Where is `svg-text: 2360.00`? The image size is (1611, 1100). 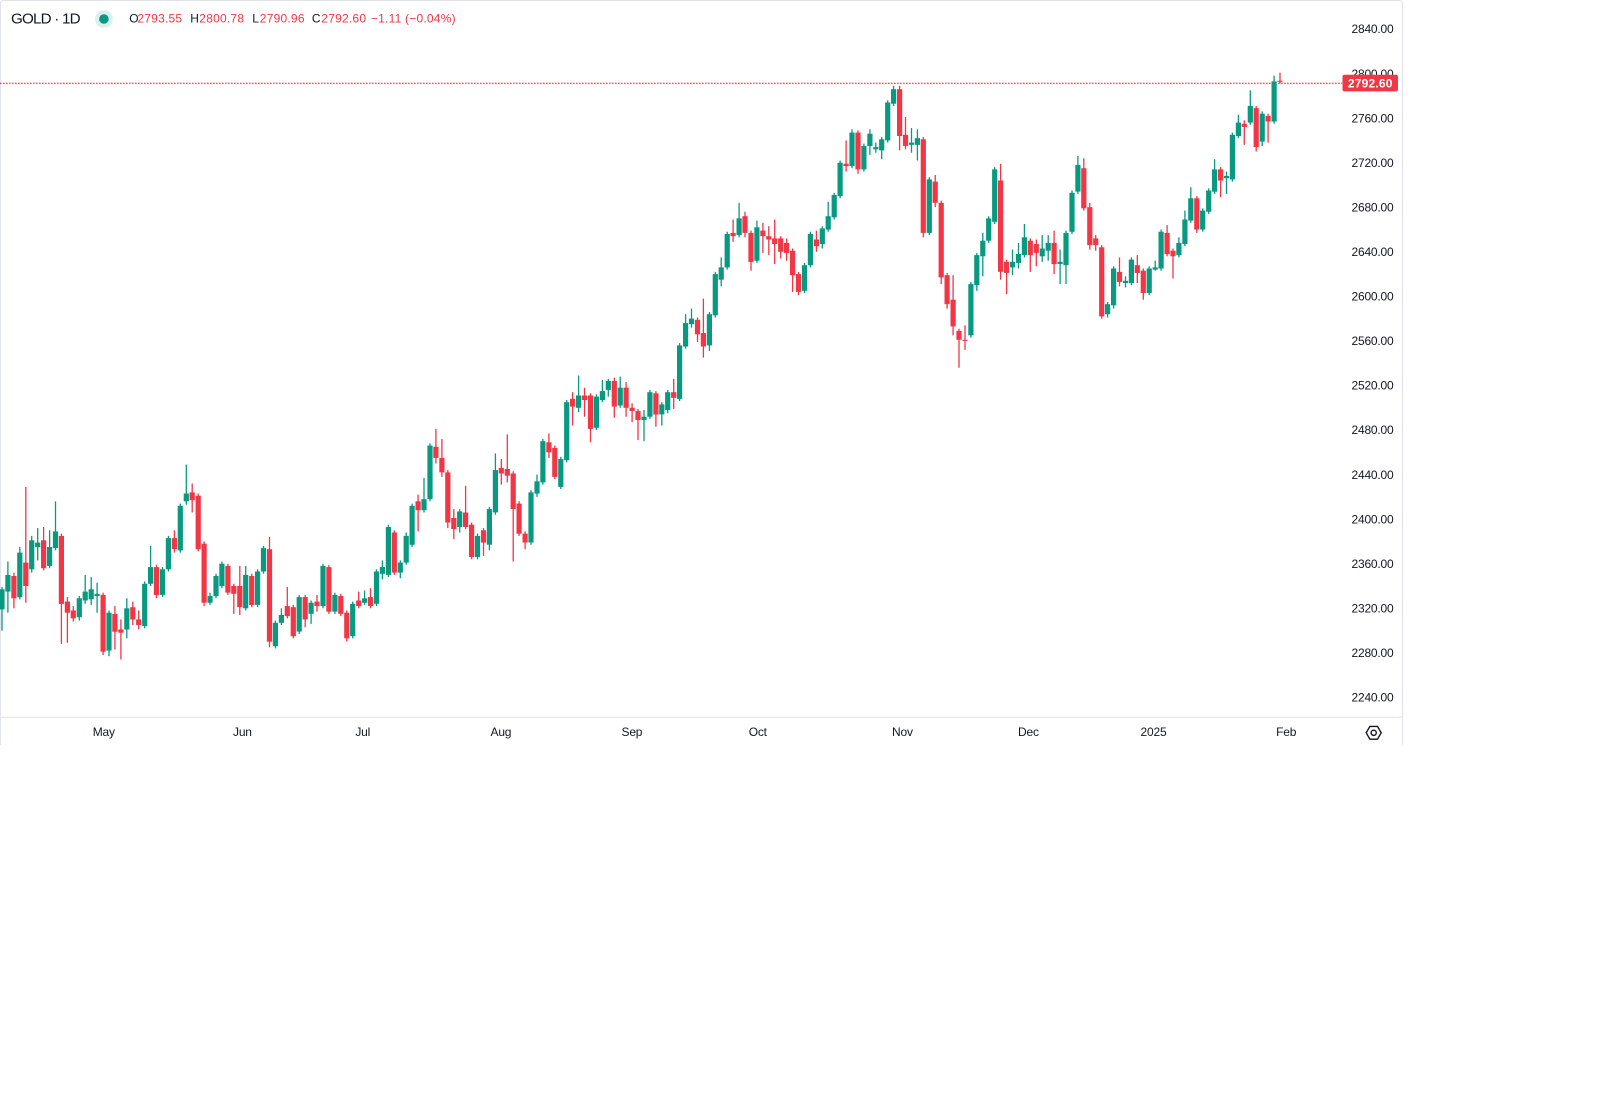
svg-text: 2360.00 is located at coordinates (1373, 564).